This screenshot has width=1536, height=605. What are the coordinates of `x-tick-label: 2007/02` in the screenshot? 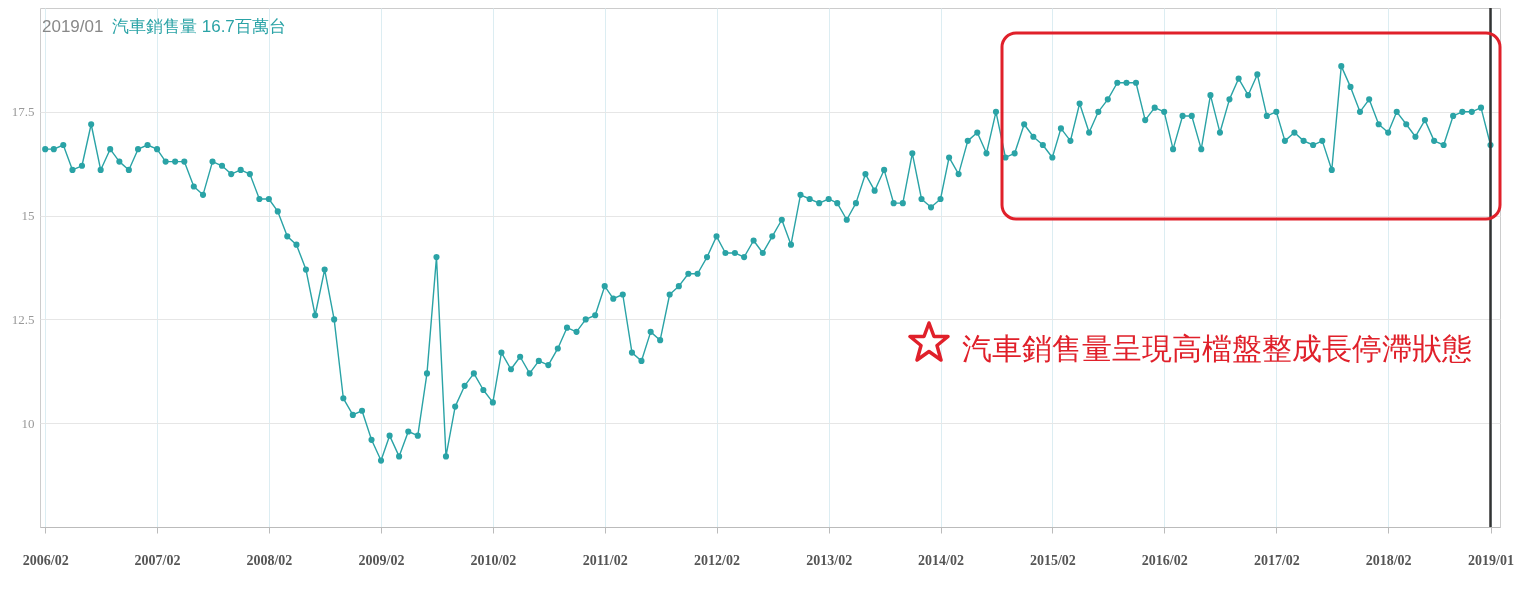 It's located at (157, 560).